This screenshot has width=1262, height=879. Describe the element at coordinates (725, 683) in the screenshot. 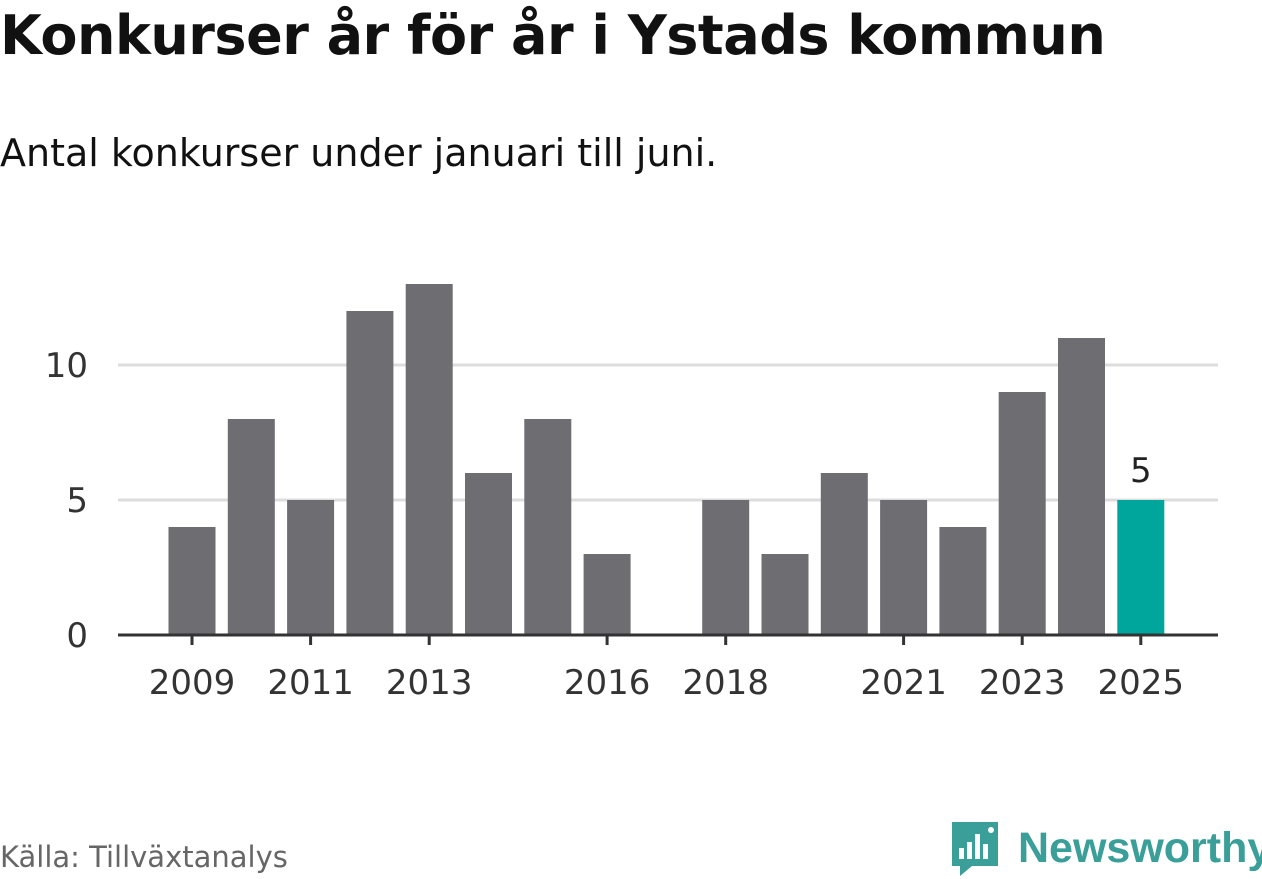

I see `x-tick-label: 2018` at that location.